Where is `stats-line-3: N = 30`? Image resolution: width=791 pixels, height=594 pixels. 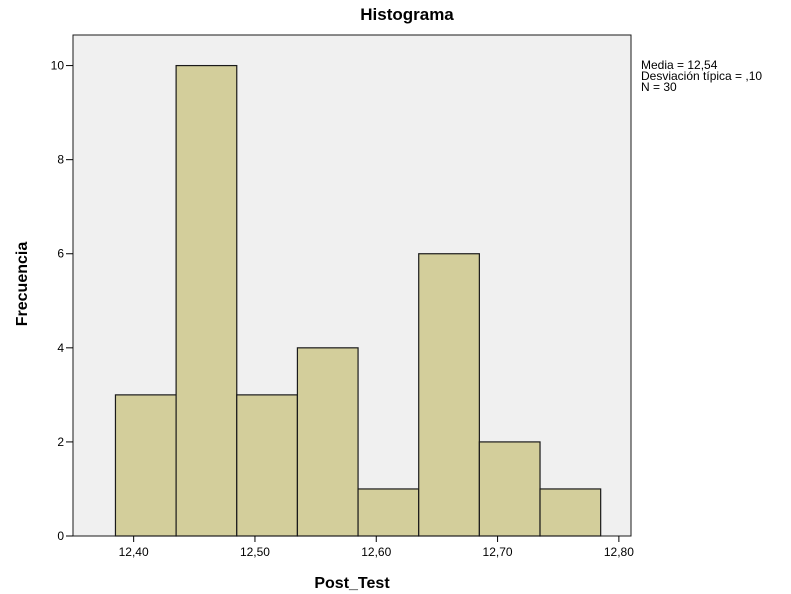 stats-line-3: N = 30 is located at coordinates (659, 87).